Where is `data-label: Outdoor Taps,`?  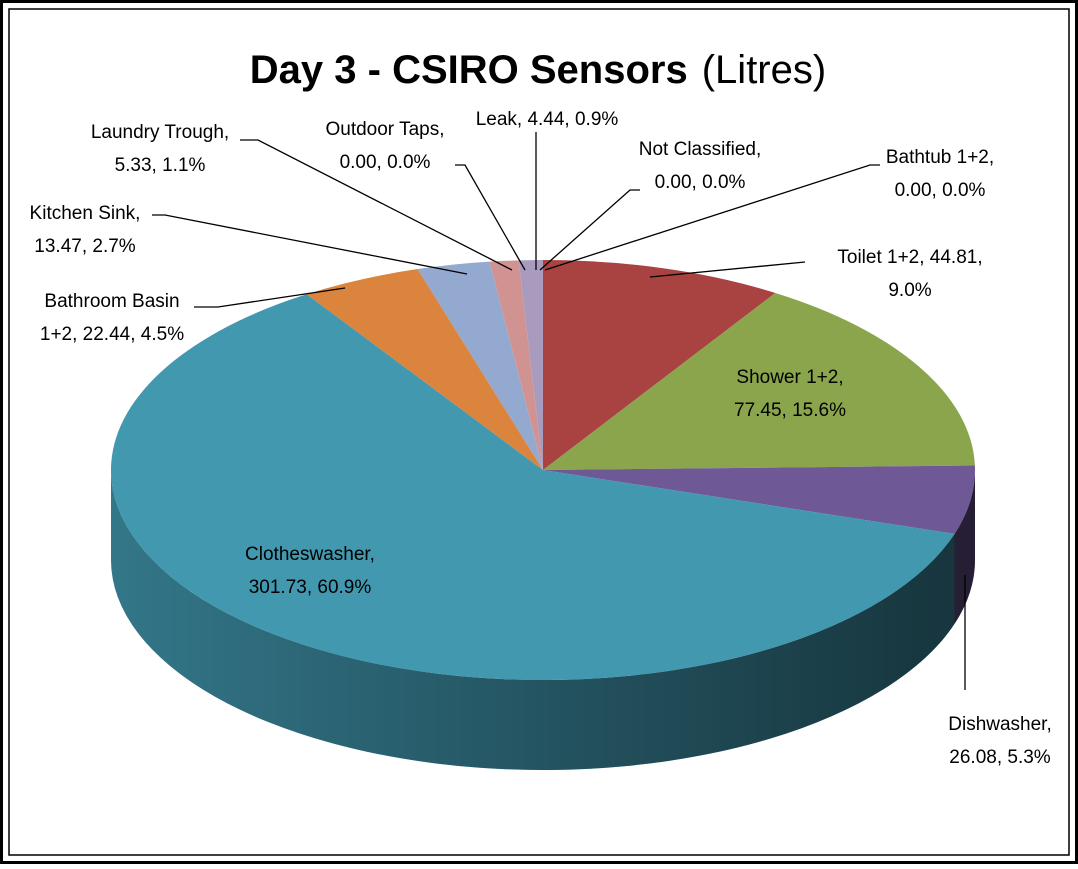 data-label: Outdoor Taps, is located at coordinates (384, 129).